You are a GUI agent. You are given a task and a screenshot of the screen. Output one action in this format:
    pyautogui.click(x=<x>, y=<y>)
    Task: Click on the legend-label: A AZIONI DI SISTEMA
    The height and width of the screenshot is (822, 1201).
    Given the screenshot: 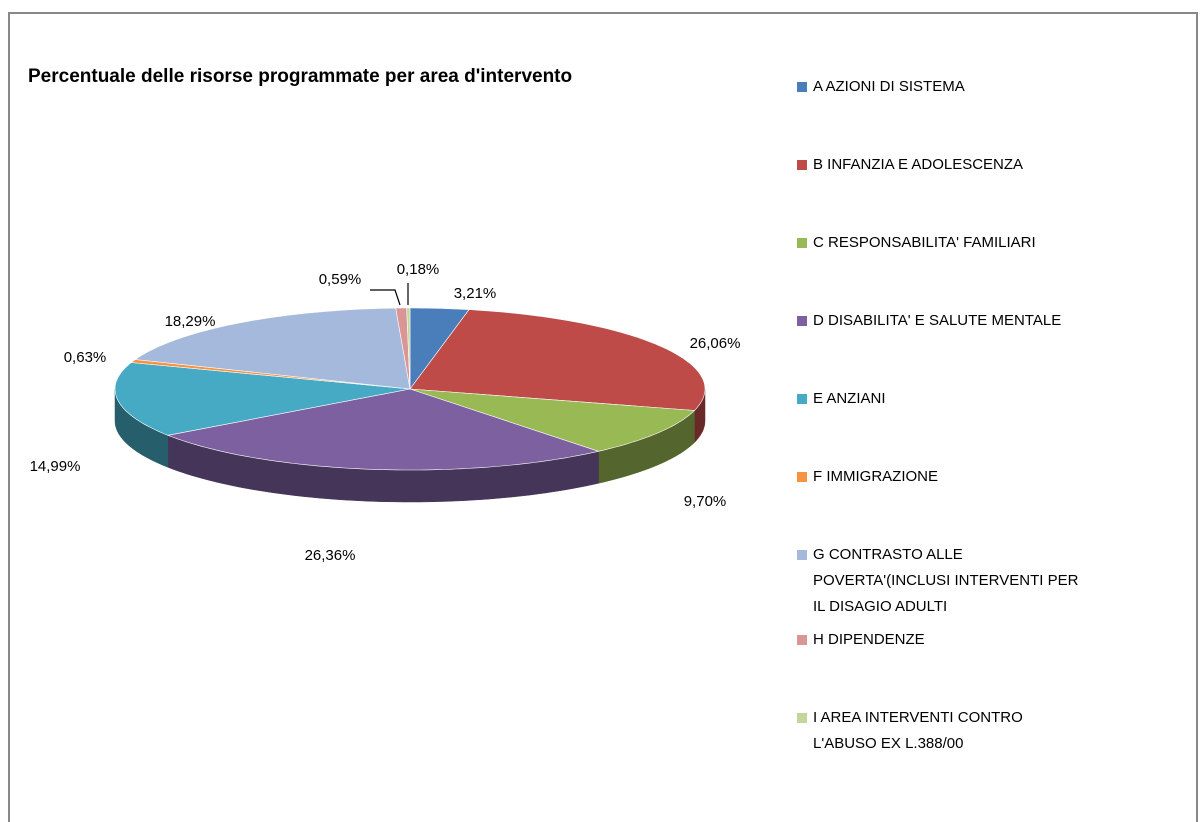 What is the action you would take?
    pyautogui.click(x=889, y=86)
    